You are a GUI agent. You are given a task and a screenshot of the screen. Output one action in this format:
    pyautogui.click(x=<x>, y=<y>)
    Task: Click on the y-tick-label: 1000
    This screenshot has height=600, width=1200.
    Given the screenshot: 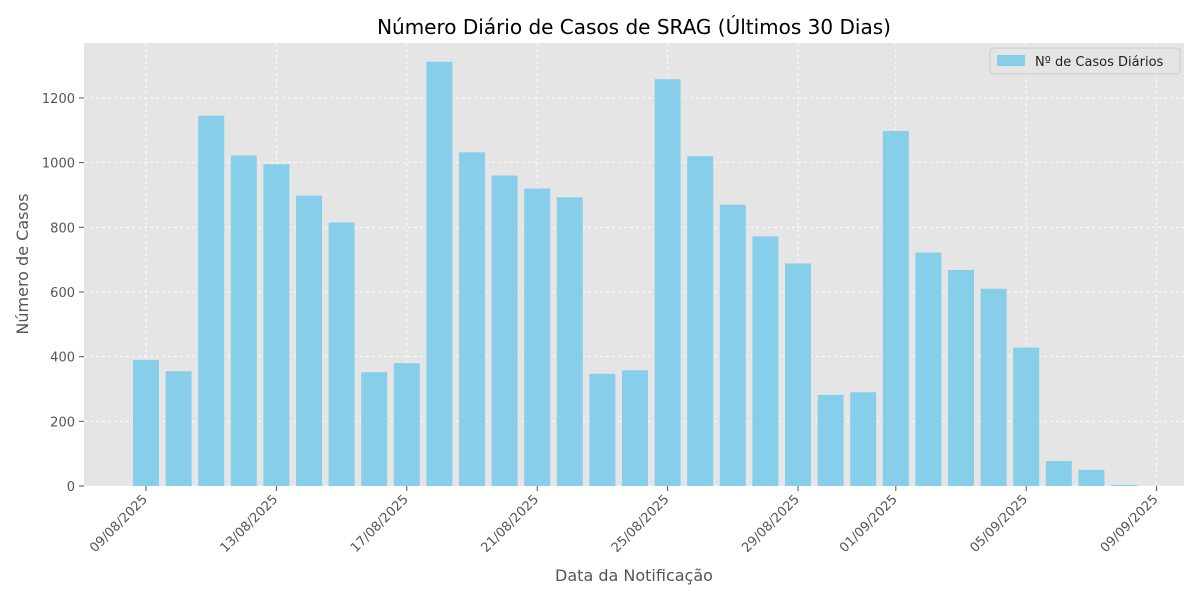 What is the action you would take?
    pyautogui.click(x=58, y=164)
    